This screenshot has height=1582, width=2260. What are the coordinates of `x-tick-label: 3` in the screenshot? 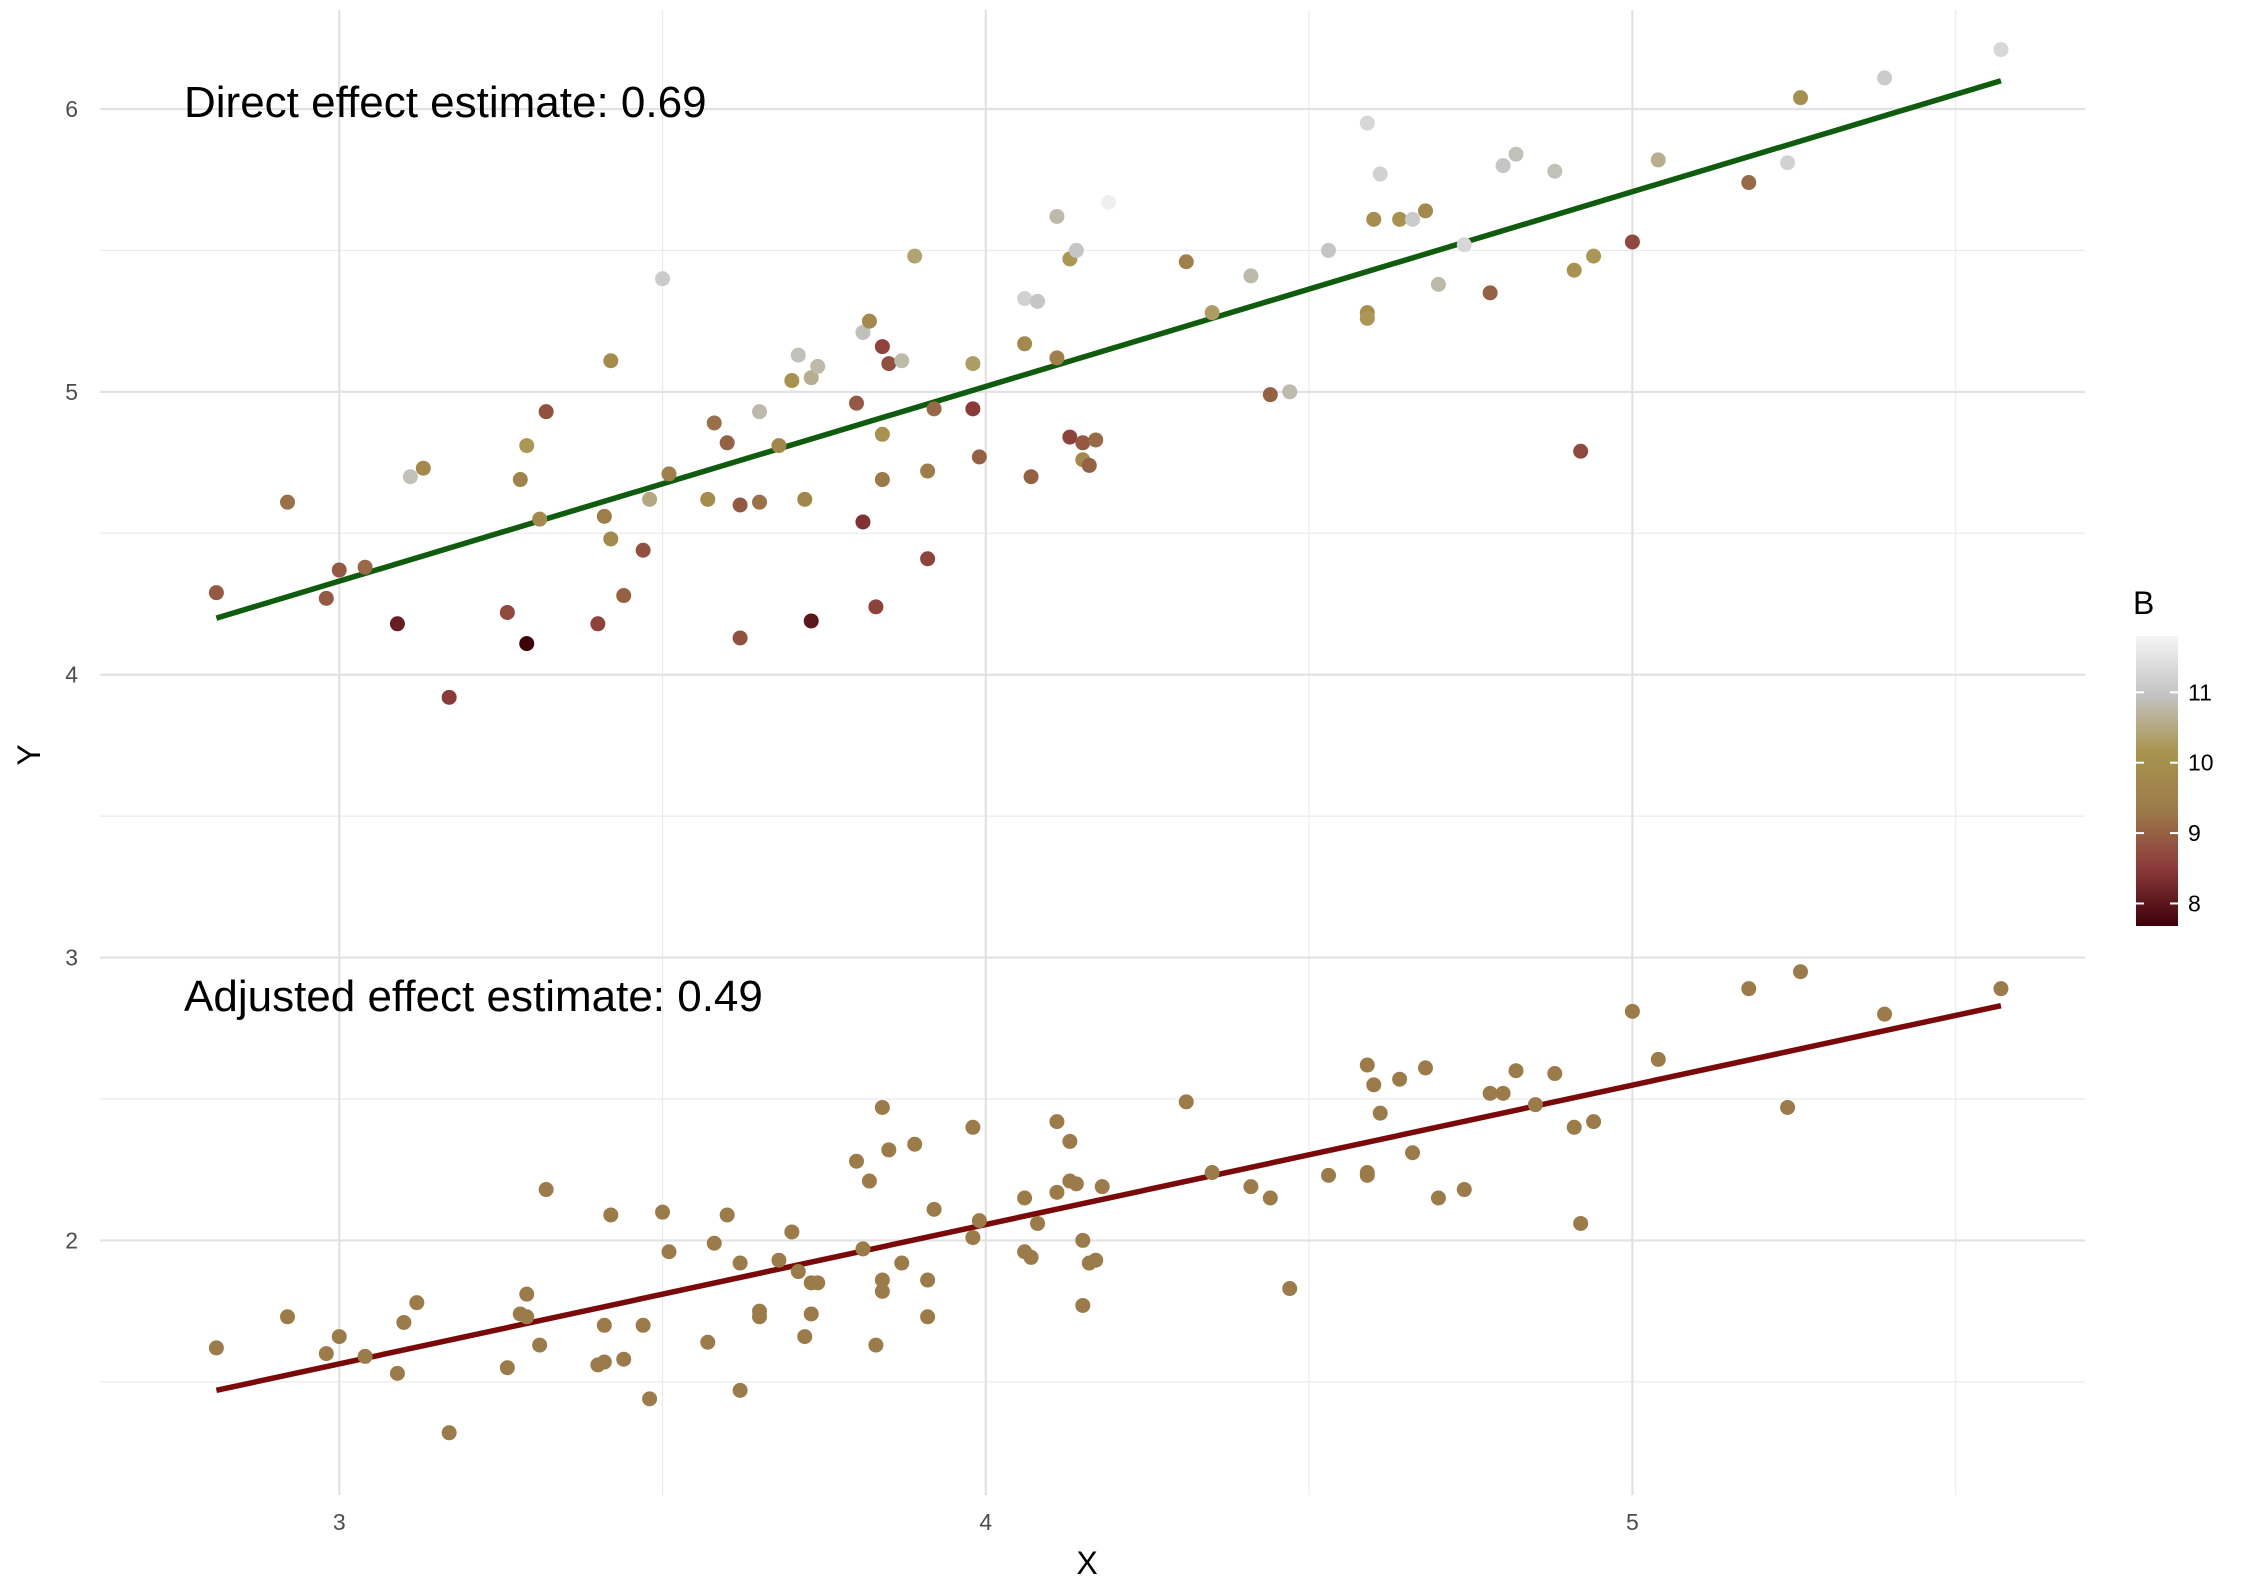 It's located at (339, 1522).